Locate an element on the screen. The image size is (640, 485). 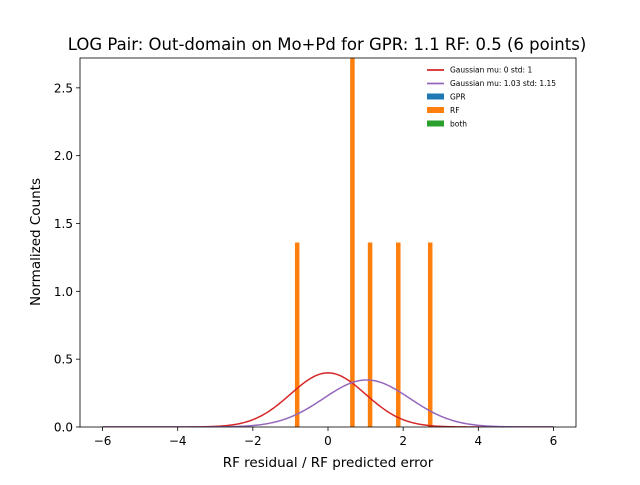
y-axis-label: Normalized Counts is located at coordinates (36, 242).